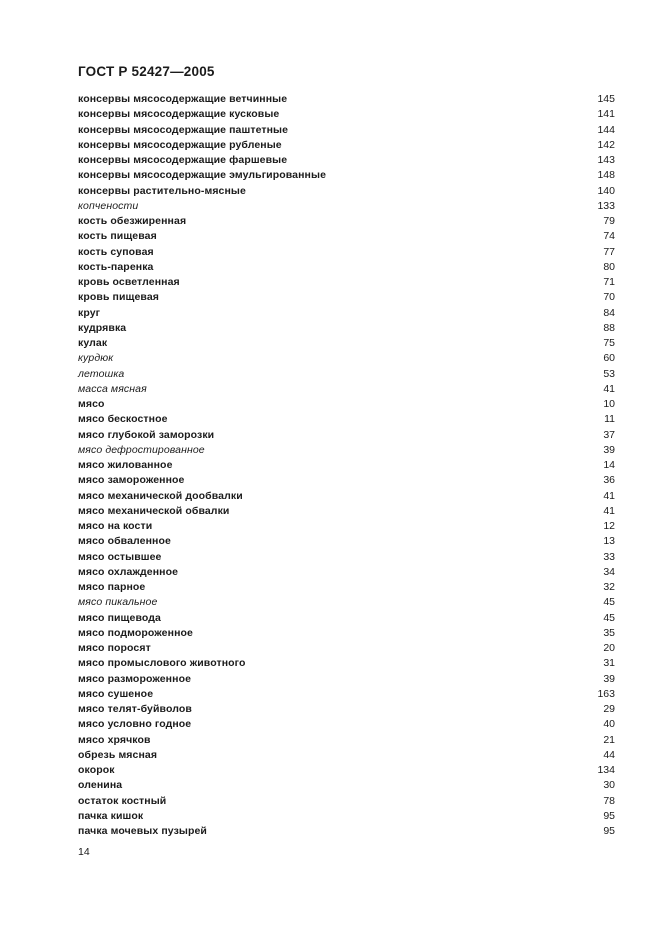 This screenshot has width=661, height=936. Describe the element at coordinates (346, 587) in the screenshot. I see `index-entry-row: мясо парное 32` at that location.